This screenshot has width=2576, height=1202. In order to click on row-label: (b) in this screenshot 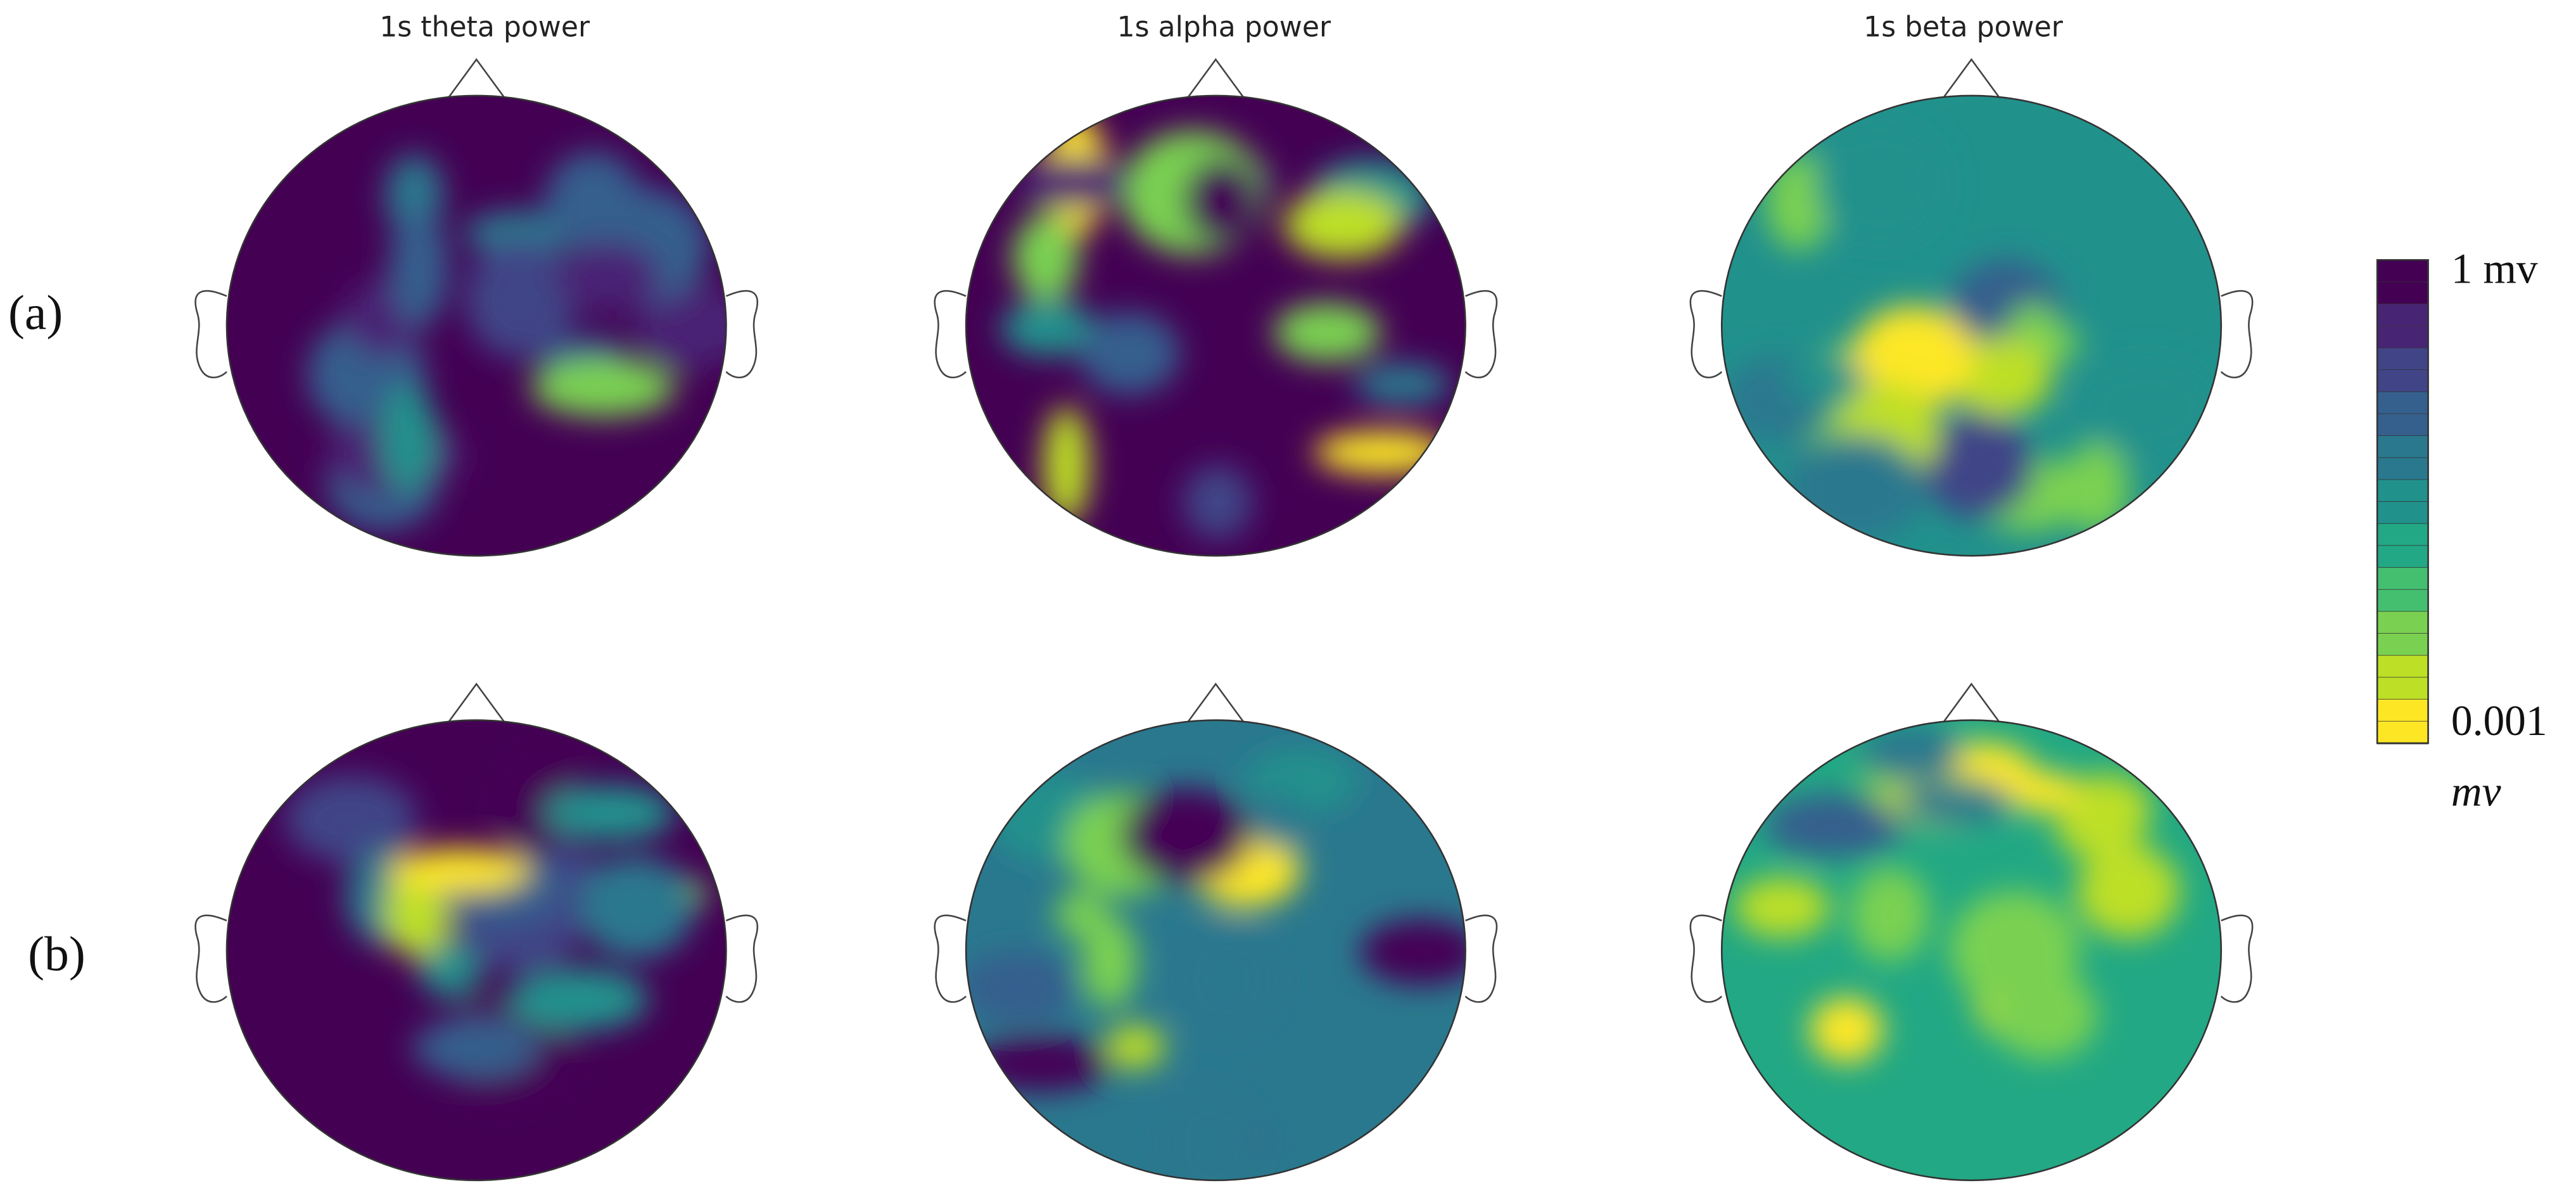, I will do `click(57, 953)`.